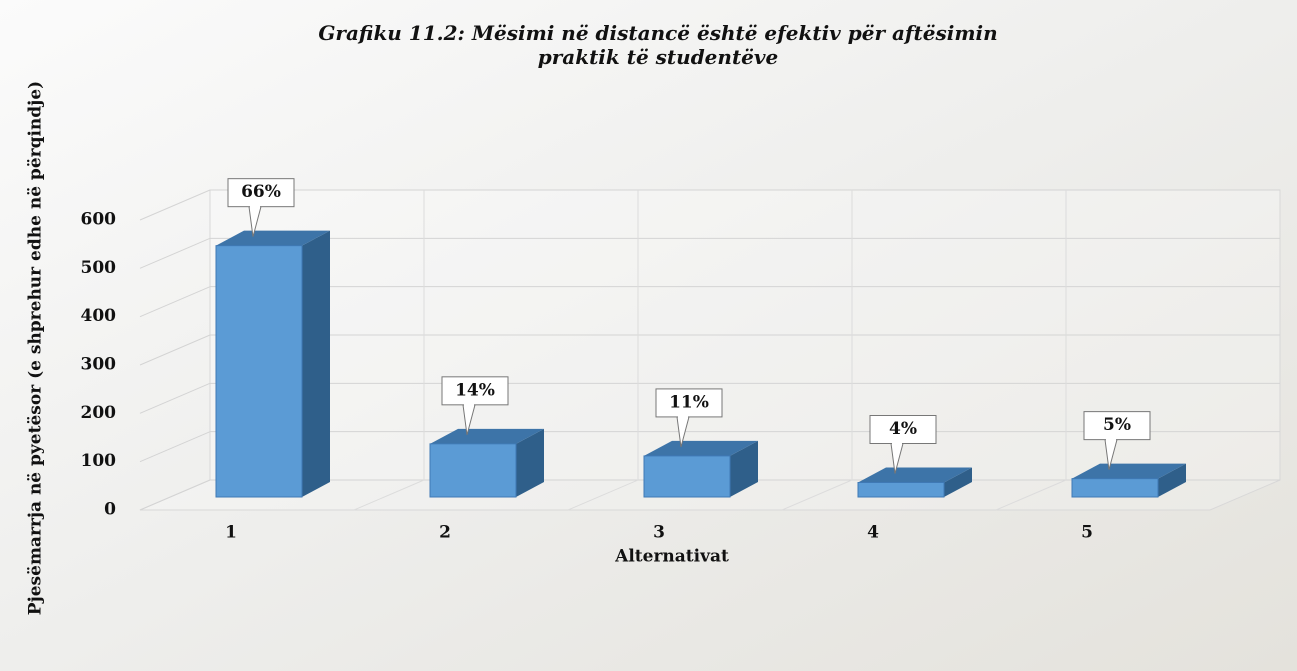  Describe the element at coordinates (99, 316) in the screenshot. I see `y-tick-label: 400` at that location.